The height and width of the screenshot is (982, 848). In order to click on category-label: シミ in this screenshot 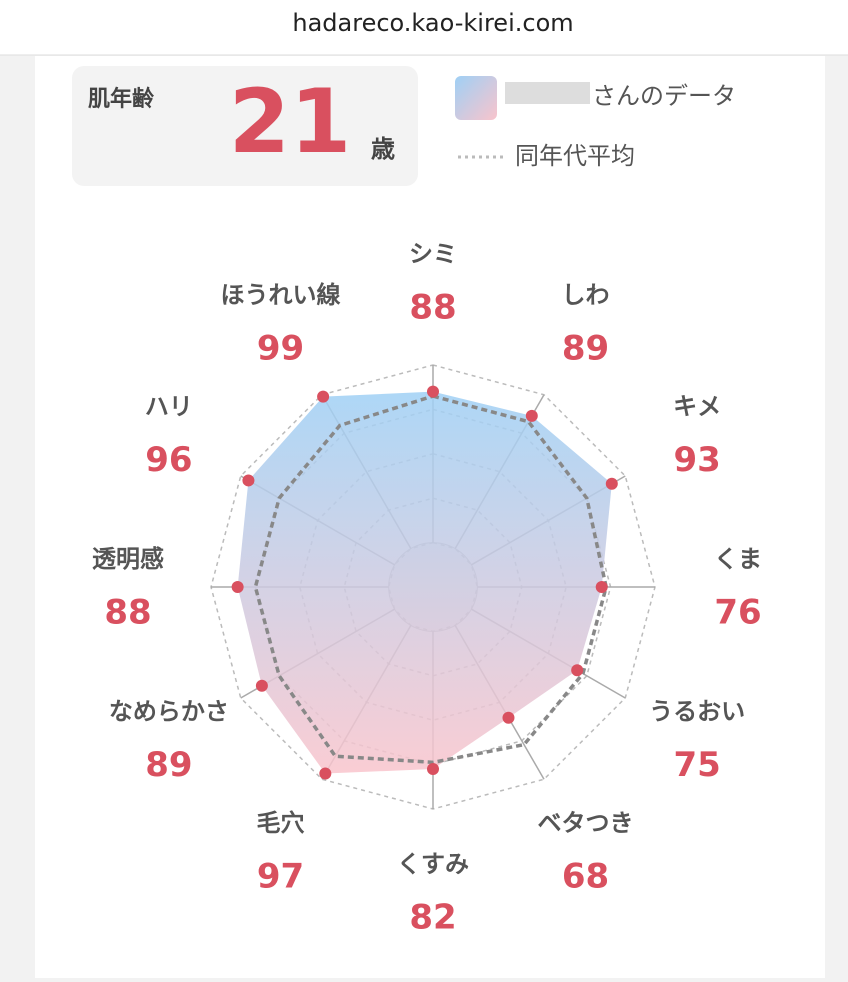, I will do `click(433, 254)`.